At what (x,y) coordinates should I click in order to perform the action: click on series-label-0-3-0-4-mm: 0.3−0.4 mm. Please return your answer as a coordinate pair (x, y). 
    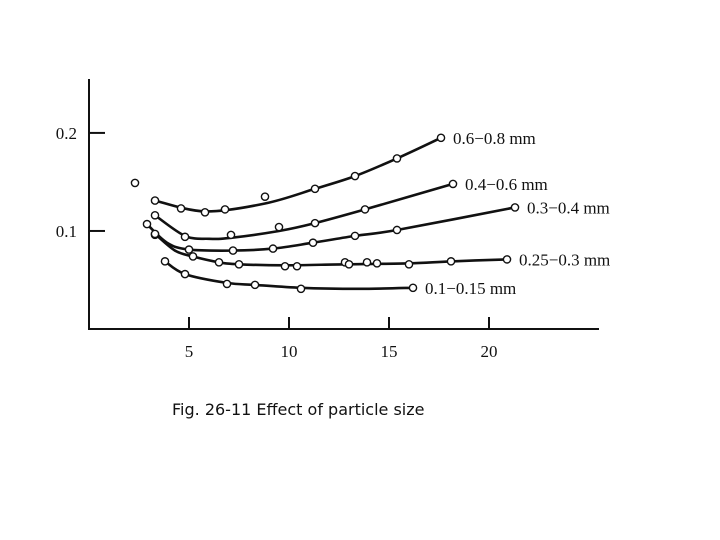
    Looking at the image, I should click on (568, 207).